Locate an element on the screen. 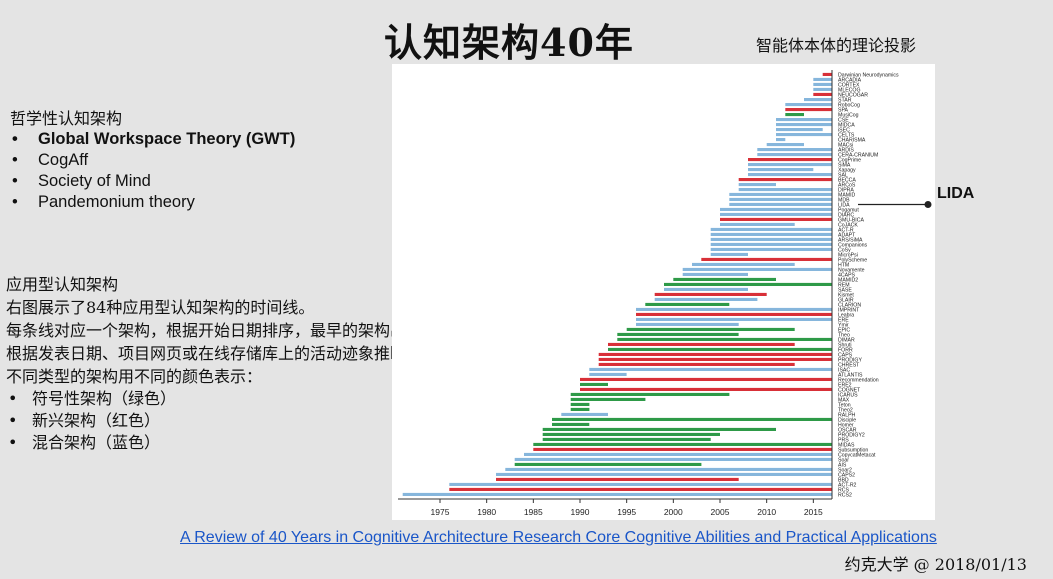 This screenshot has height=579, width=1053. architecture-label: Soar2 is located at coordinates (845, 470).